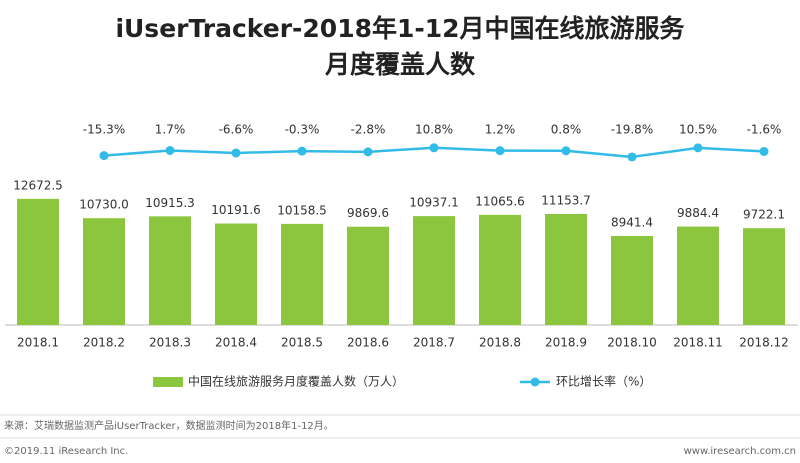 The width and height of the screenshot is (800, 463). Describe the element at coordinates (104, 343) in the screenshot. I see `x-tick-label: 2018.2` at that location.